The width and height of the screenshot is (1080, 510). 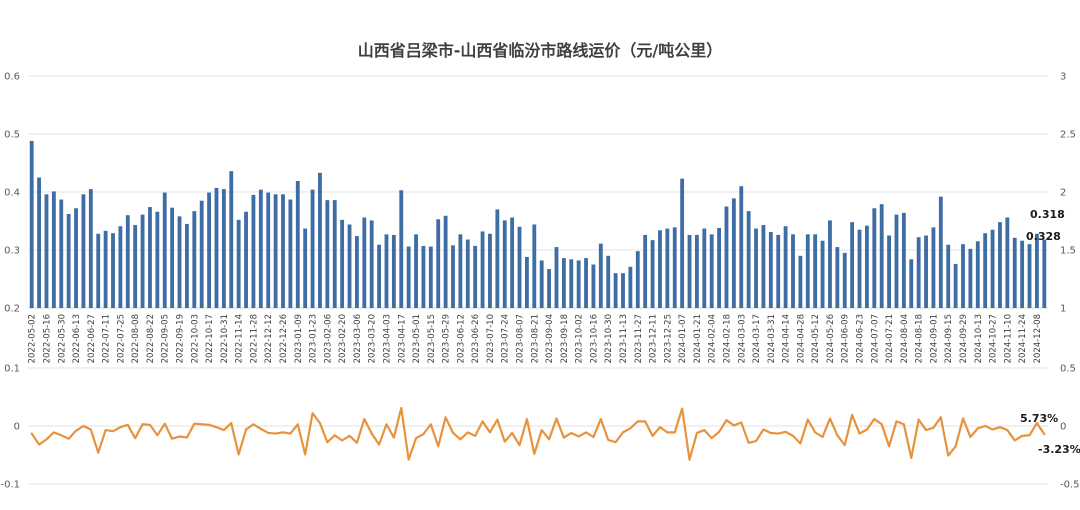 What do you see at coordinates (565, 338) in the screenshot?
I see `x-tick-label: 2023-09-18` at bounding box center [565, 338].